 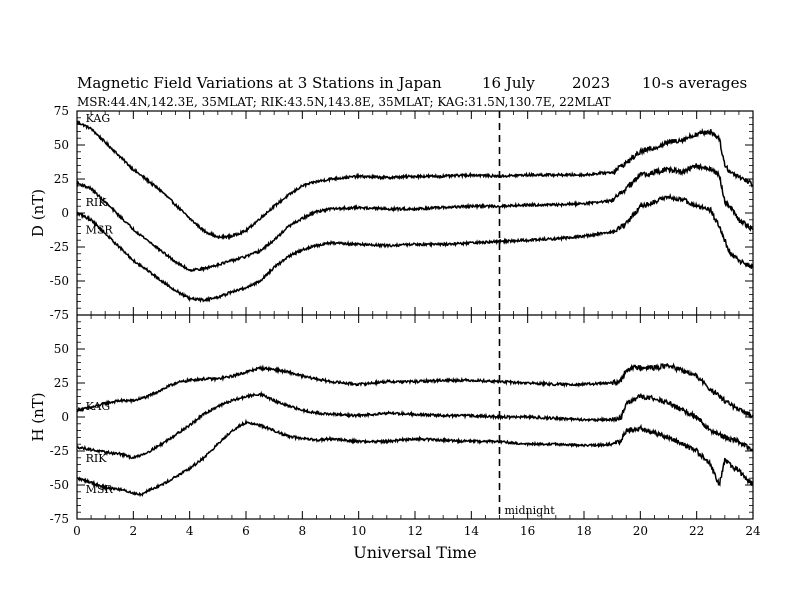 I want to click on x-tick-label: 18, so click(x=583, y=531).